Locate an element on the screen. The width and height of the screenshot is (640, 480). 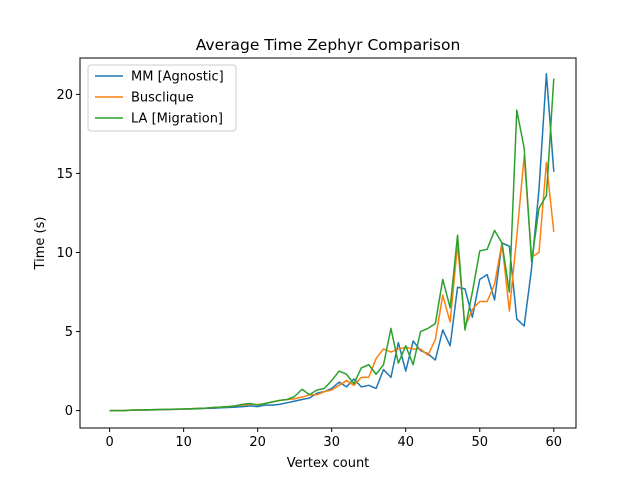
legend: MM [Agnostic] Busclique LA [Migration] is located at coordinates (162, 98).